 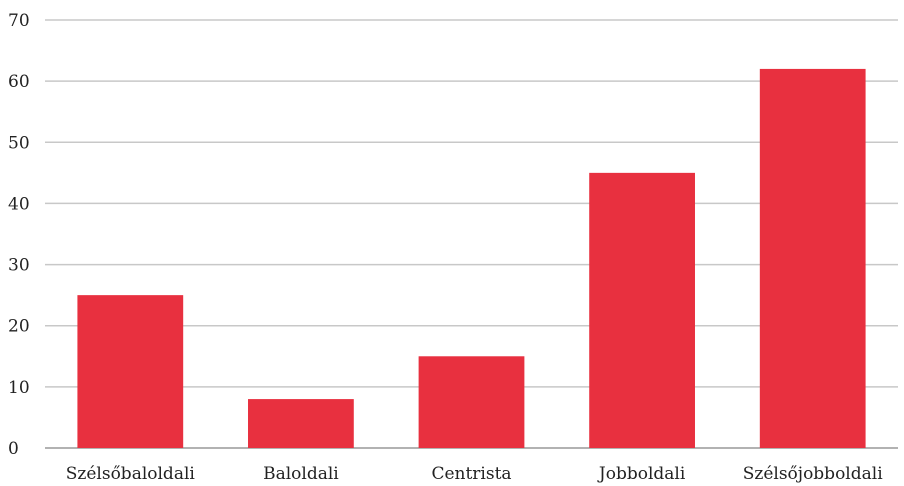 I want to click on x-category-label: Szélsőjobboldali, so click(x=813, y=474).